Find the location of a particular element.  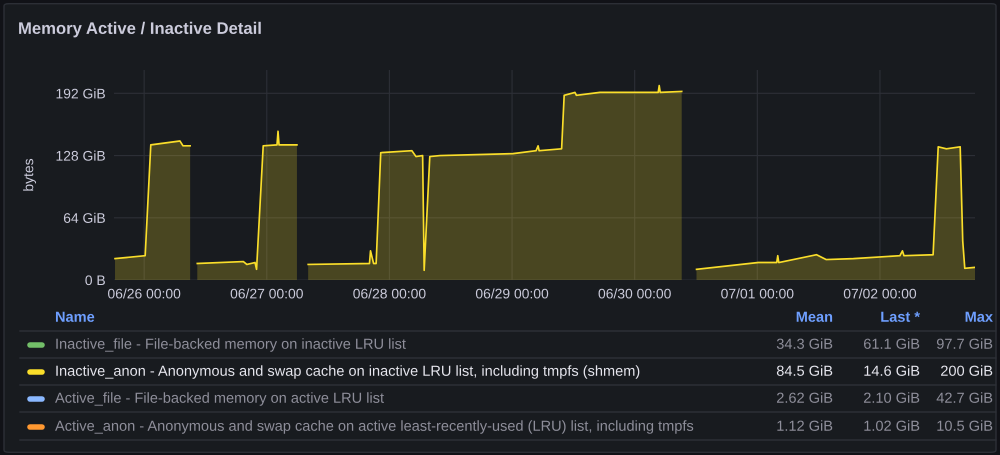

text: 84.5 GiB is located at coordinates (804, 370).